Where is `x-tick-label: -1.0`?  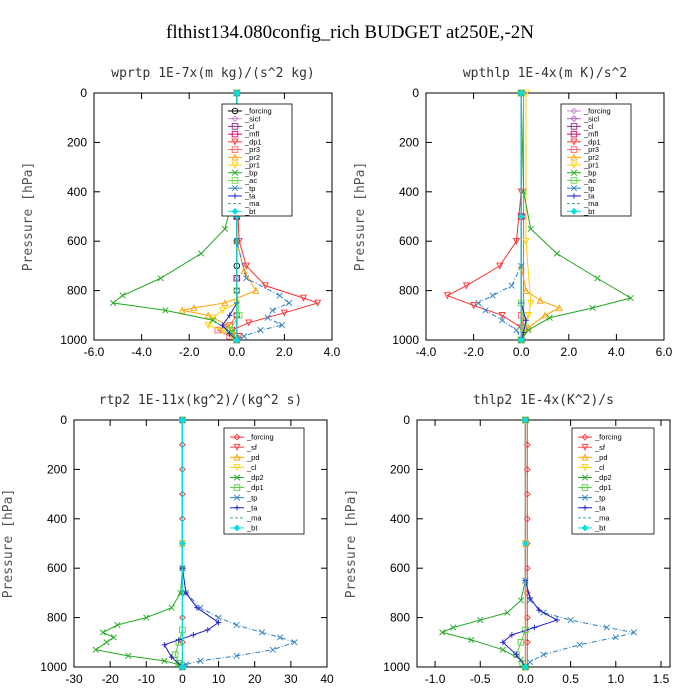
x-tick-label: -1.0 is located at coordinates (435, 679).